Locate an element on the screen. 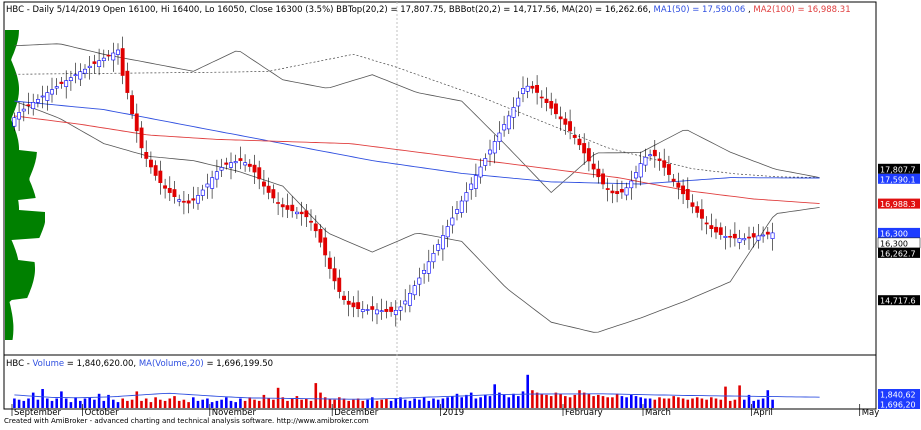  volume-label-box is located at coordinates (899, 394).